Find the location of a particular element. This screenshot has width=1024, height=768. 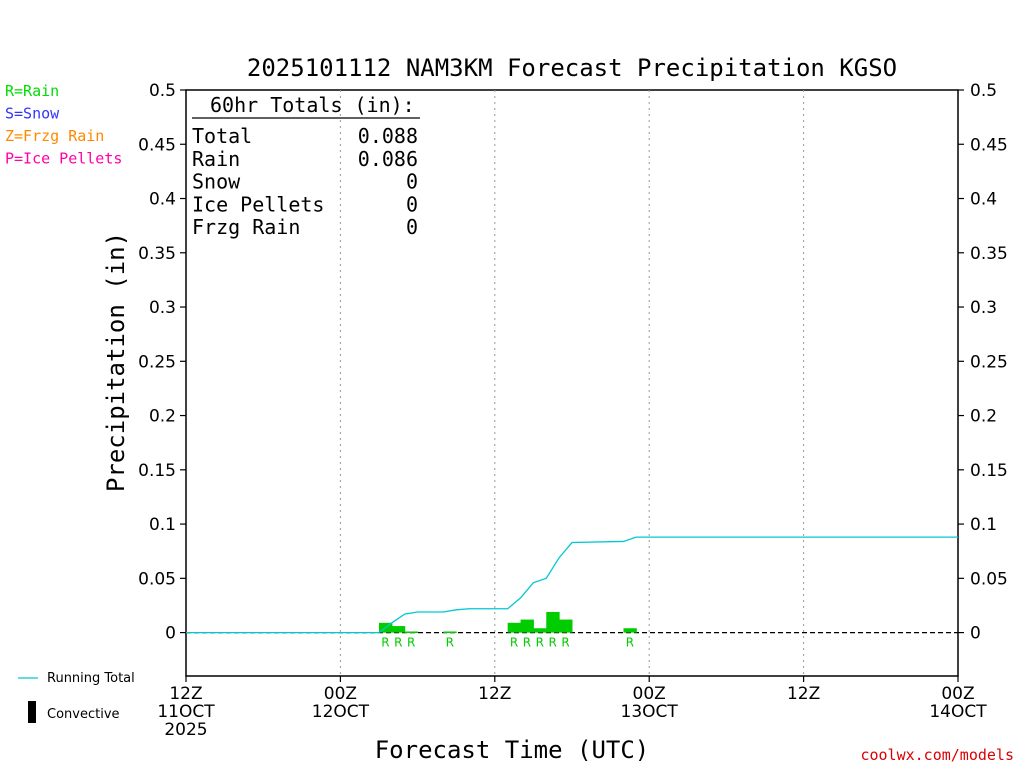

y-tick-label-right: 0.15 is located at coordinates (989, 471).